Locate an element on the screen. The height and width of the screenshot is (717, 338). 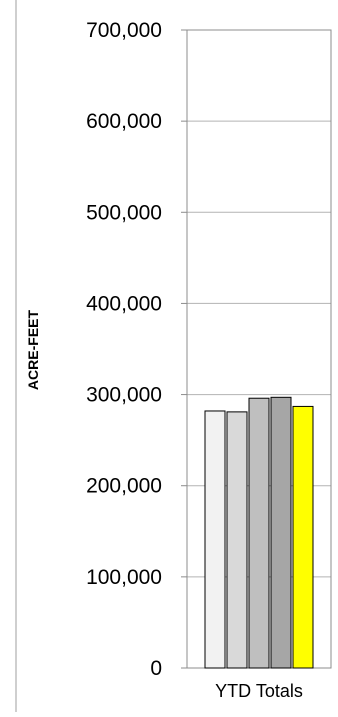
y-tick-label: 0 is located at coordinates (156, 668).